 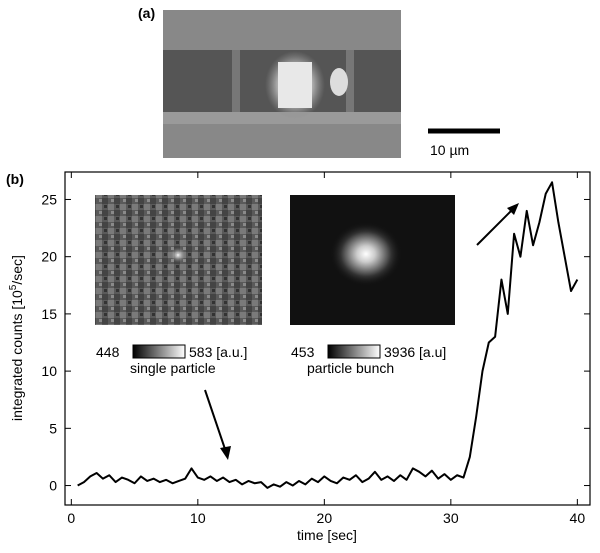 I want to click on x-axis-label: time [sec], so click(x=327, y=535).